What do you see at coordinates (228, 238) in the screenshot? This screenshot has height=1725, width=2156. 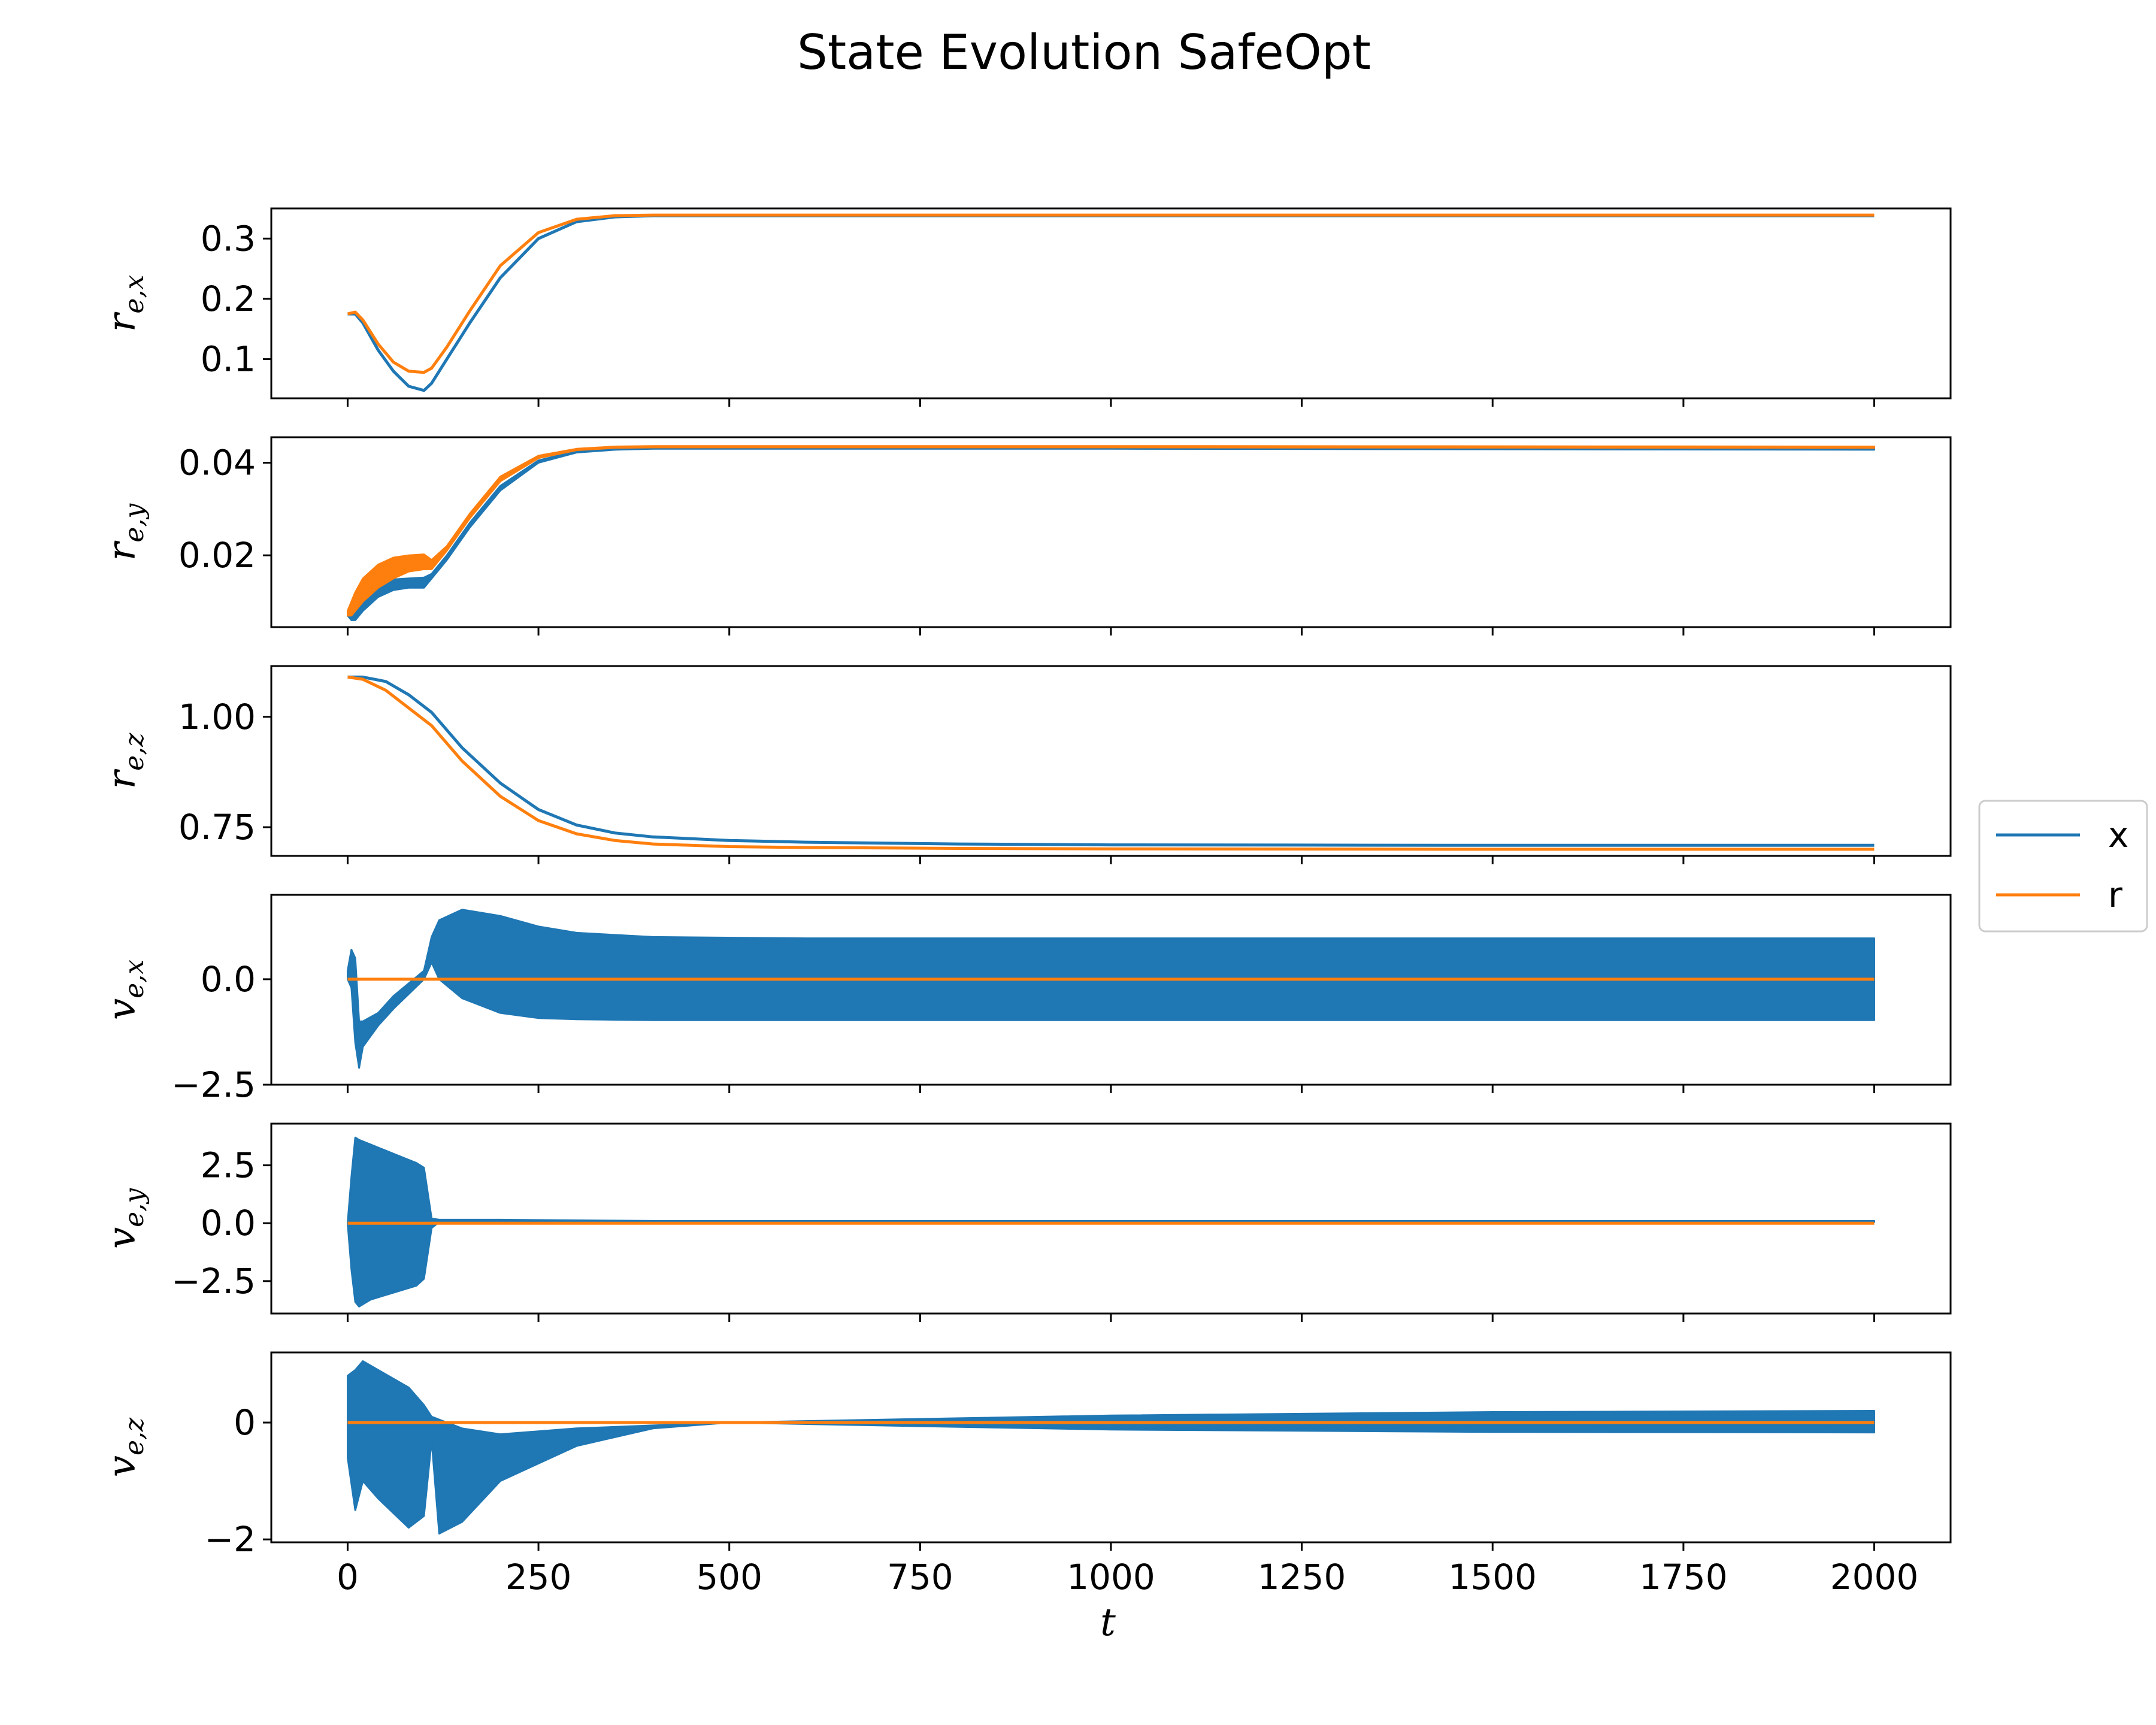 I see `y-tick-label: 0.3` at bounding box center [228, 238].